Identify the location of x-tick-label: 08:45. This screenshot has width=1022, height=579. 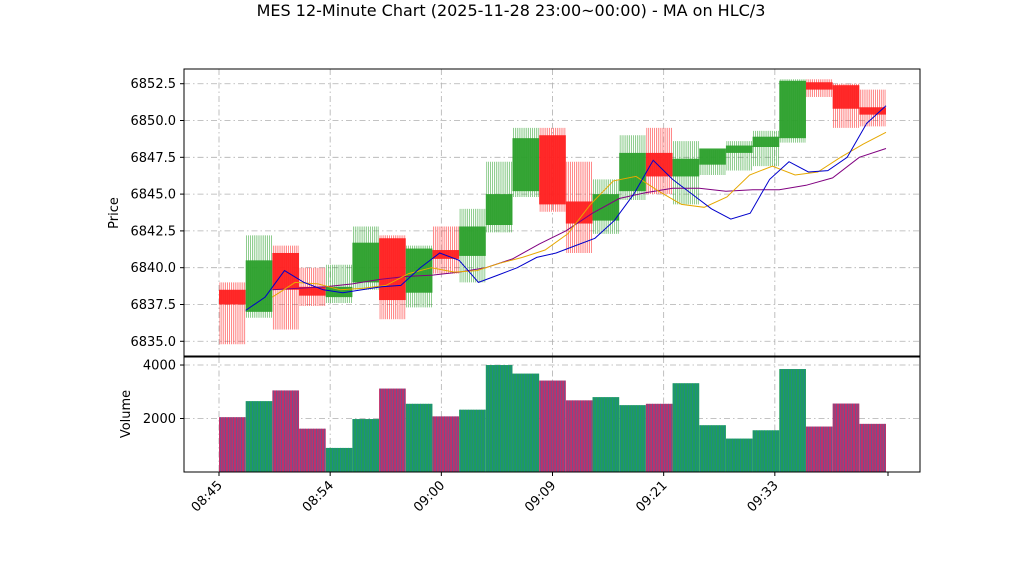
(207, 496).